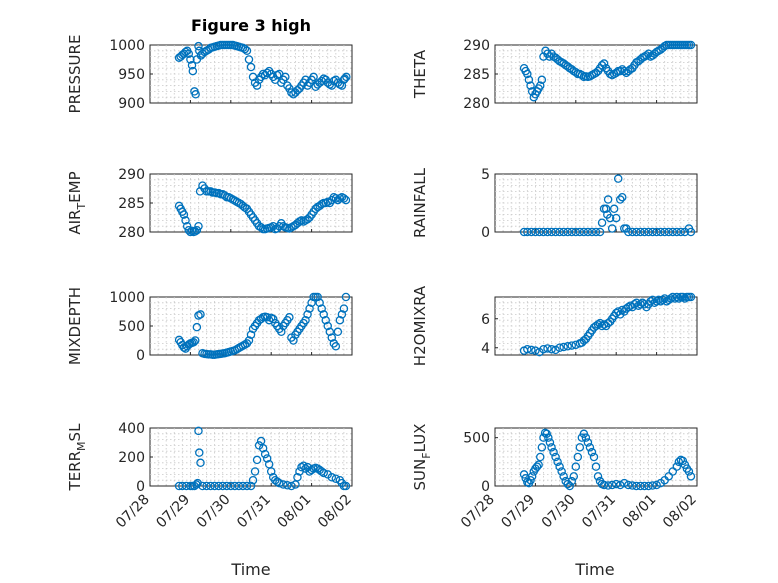  I want to click on panel-rainfall: 0 5 RAINFALL, so click(554, 204).